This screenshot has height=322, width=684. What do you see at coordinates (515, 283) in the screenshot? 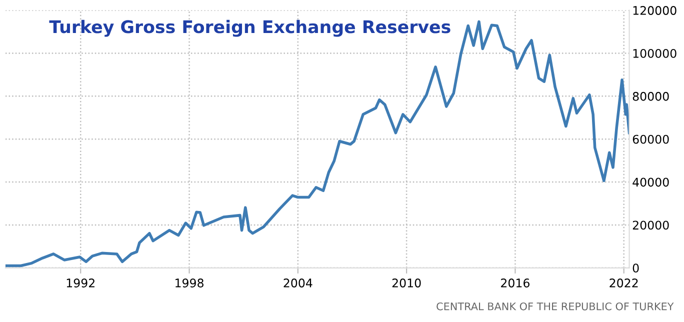
I see `x-tick-label: 2016` at bounding box center [515, 283].